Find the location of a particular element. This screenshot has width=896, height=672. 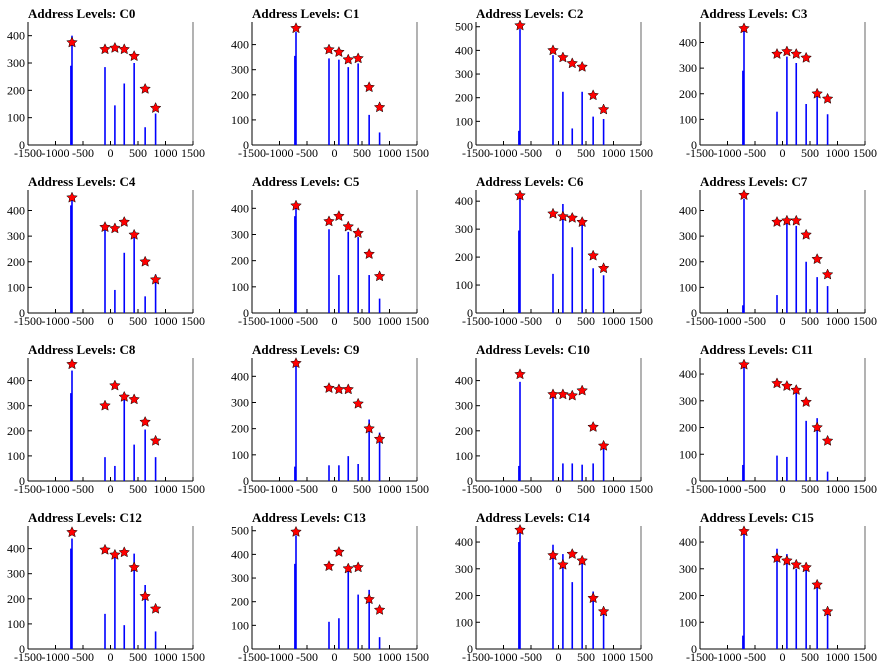

chart-title: Address Levels: C12 is located at coordinates (85, 517).